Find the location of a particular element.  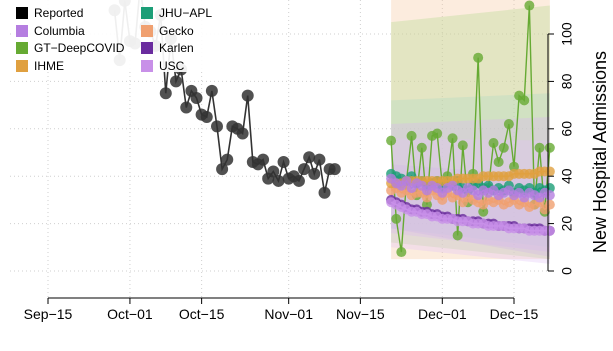

legend-background is located at coordinates (121, 36).